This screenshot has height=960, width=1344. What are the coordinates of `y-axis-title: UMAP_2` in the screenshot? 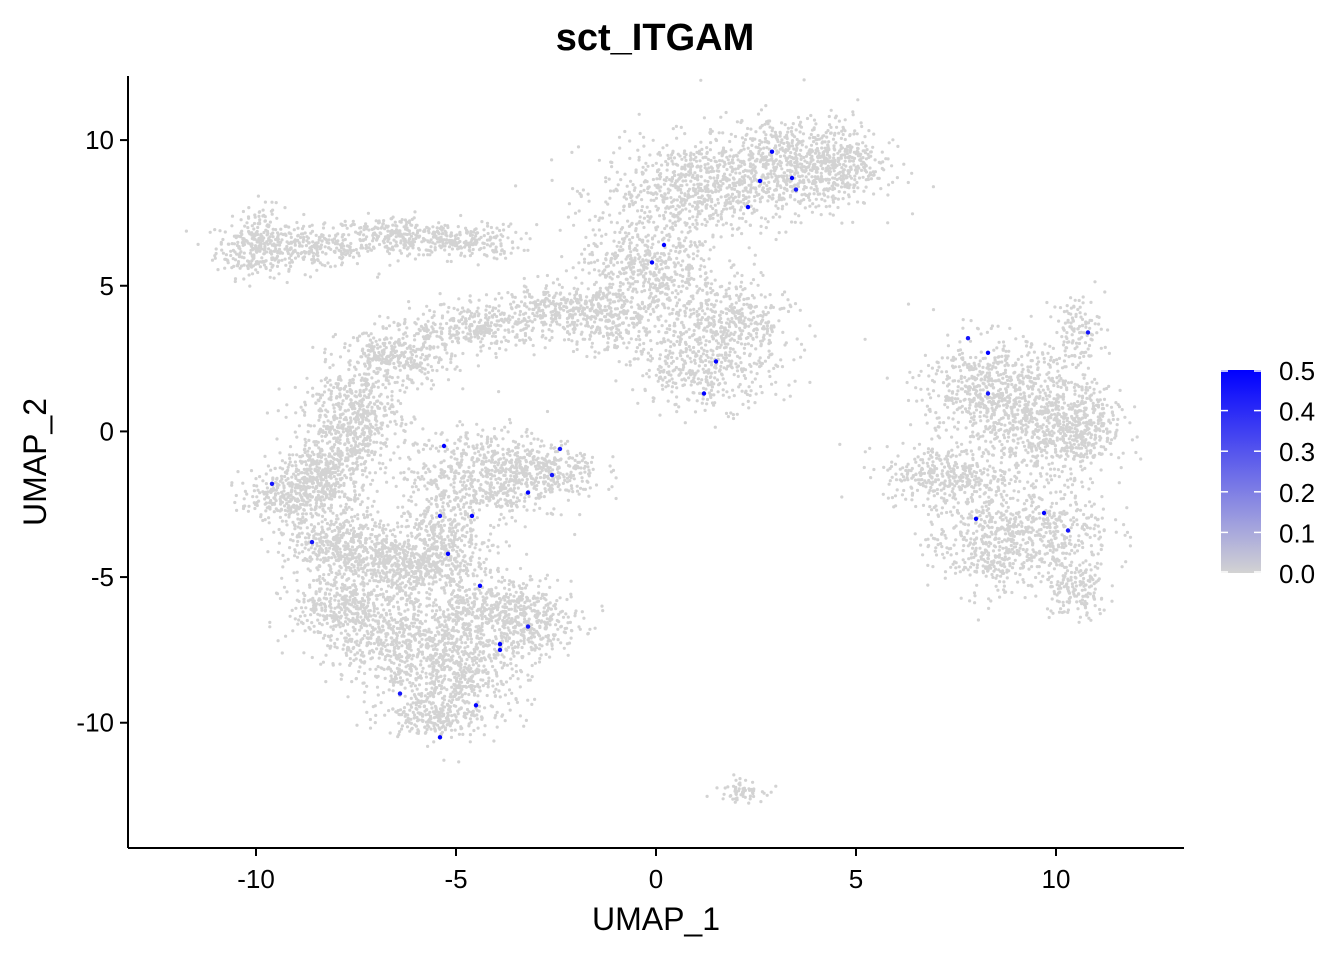 It's located at (35, 462).